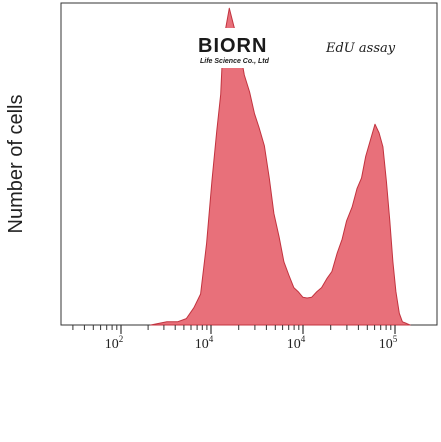 Image resolution: width=441 pixels, height=442 pixels. Describe the element at coordinates (251, 343) in the screenshot. I see `x-axis-tick-labels: 10² 10⁴ 10⁴ 10⁵` at that location.